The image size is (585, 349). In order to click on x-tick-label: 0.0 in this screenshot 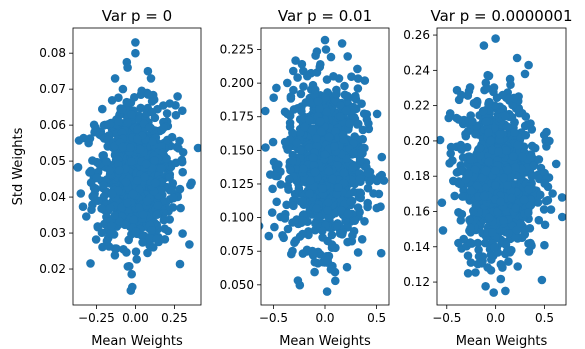, I will do `click(324, 318)`.